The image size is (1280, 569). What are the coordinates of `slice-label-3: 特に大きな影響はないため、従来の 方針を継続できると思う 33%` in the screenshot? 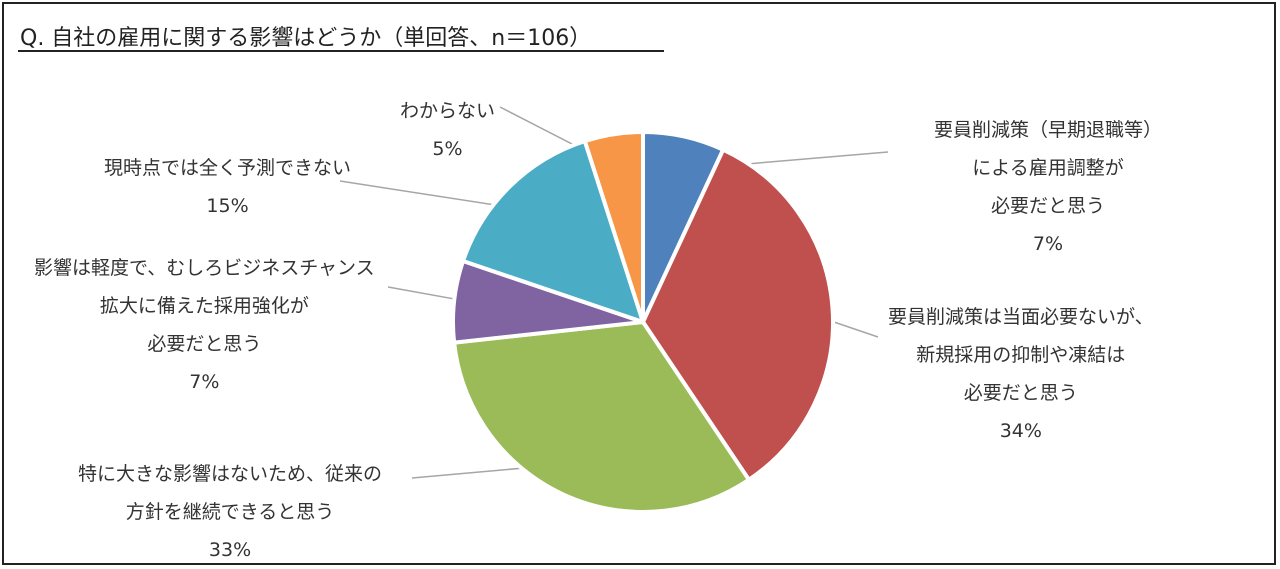 It's located at (230, 512).